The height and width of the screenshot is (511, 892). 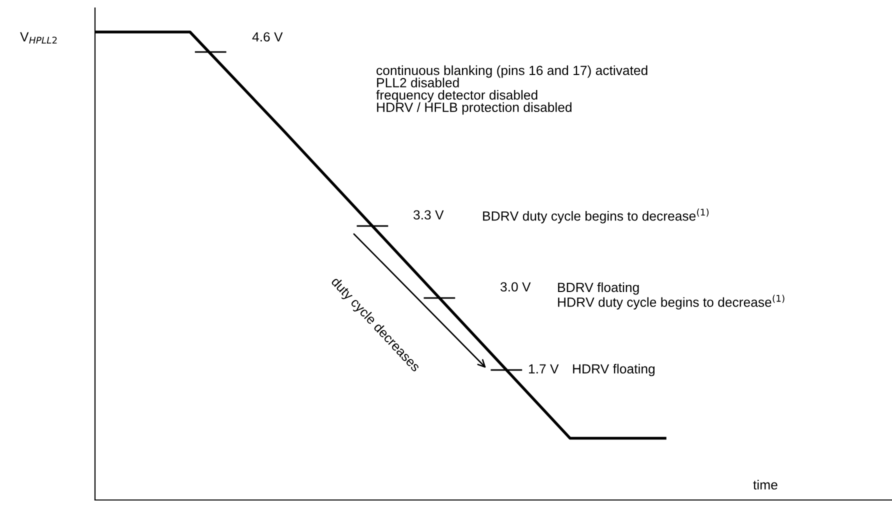 What do you see at coordinates (765, 485) in the screenshot?
I see `x-axis-title: time` at bounding box center [765, 485].